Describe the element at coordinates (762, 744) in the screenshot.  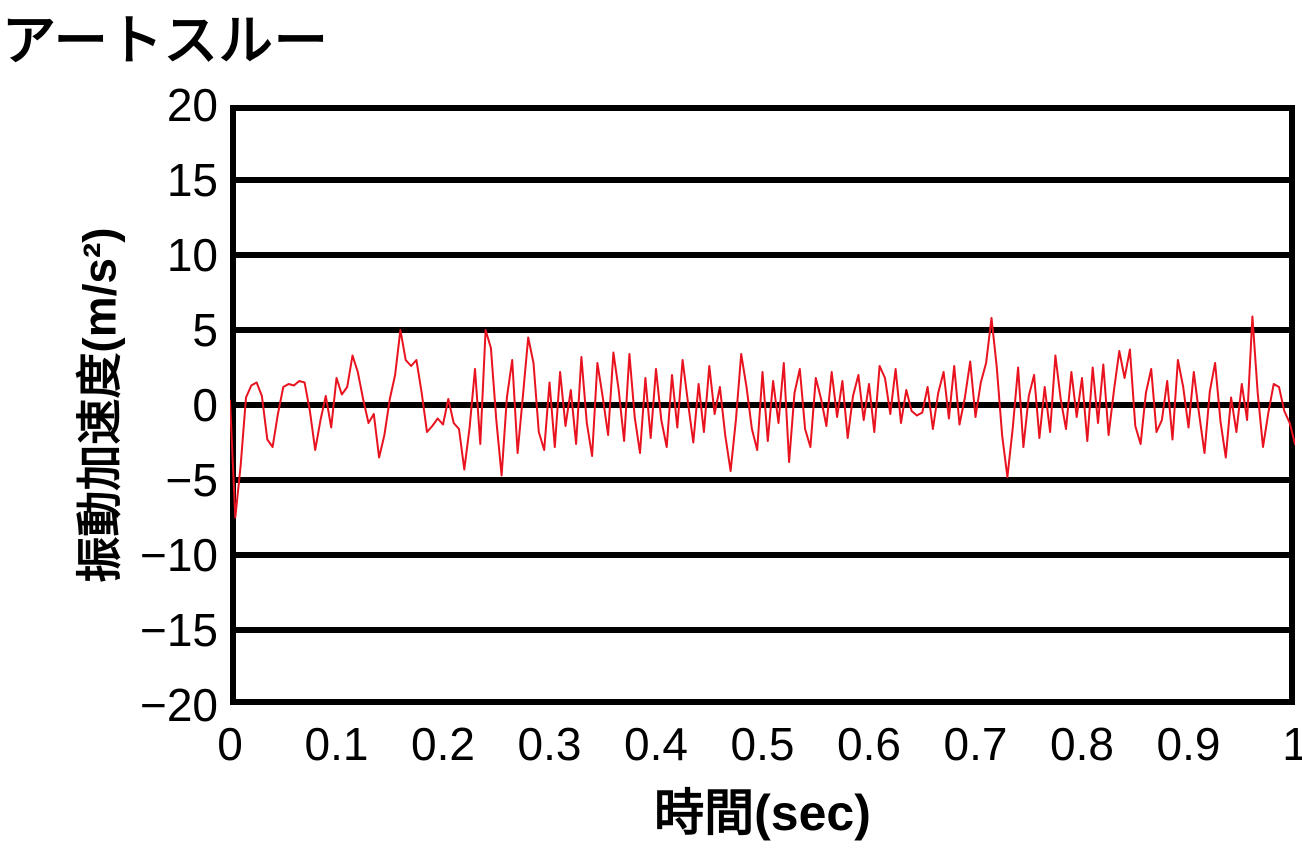
I see `x-tick-label: 0.5` at that location.